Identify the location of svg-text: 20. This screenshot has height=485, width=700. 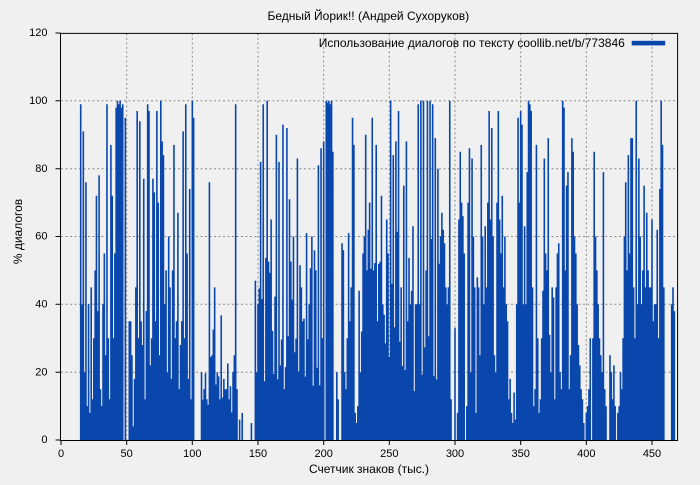
(41, 372).